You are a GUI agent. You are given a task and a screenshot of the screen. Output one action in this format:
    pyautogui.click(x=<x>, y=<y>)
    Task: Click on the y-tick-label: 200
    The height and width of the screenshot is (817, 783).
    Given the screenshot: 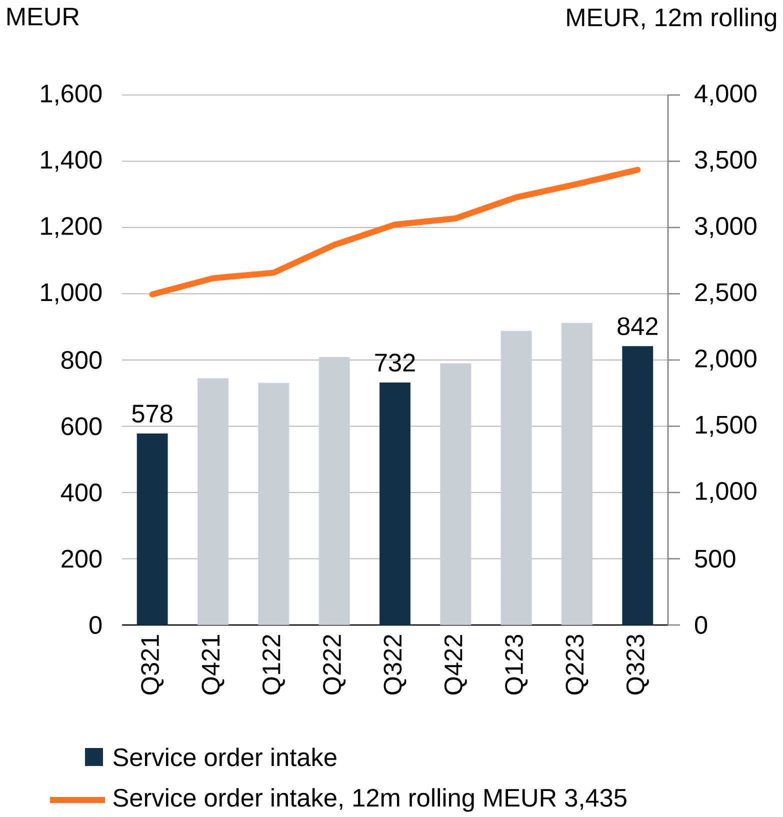 What is the action you would take?
    pyautogui.click(x=82, y=559)
    